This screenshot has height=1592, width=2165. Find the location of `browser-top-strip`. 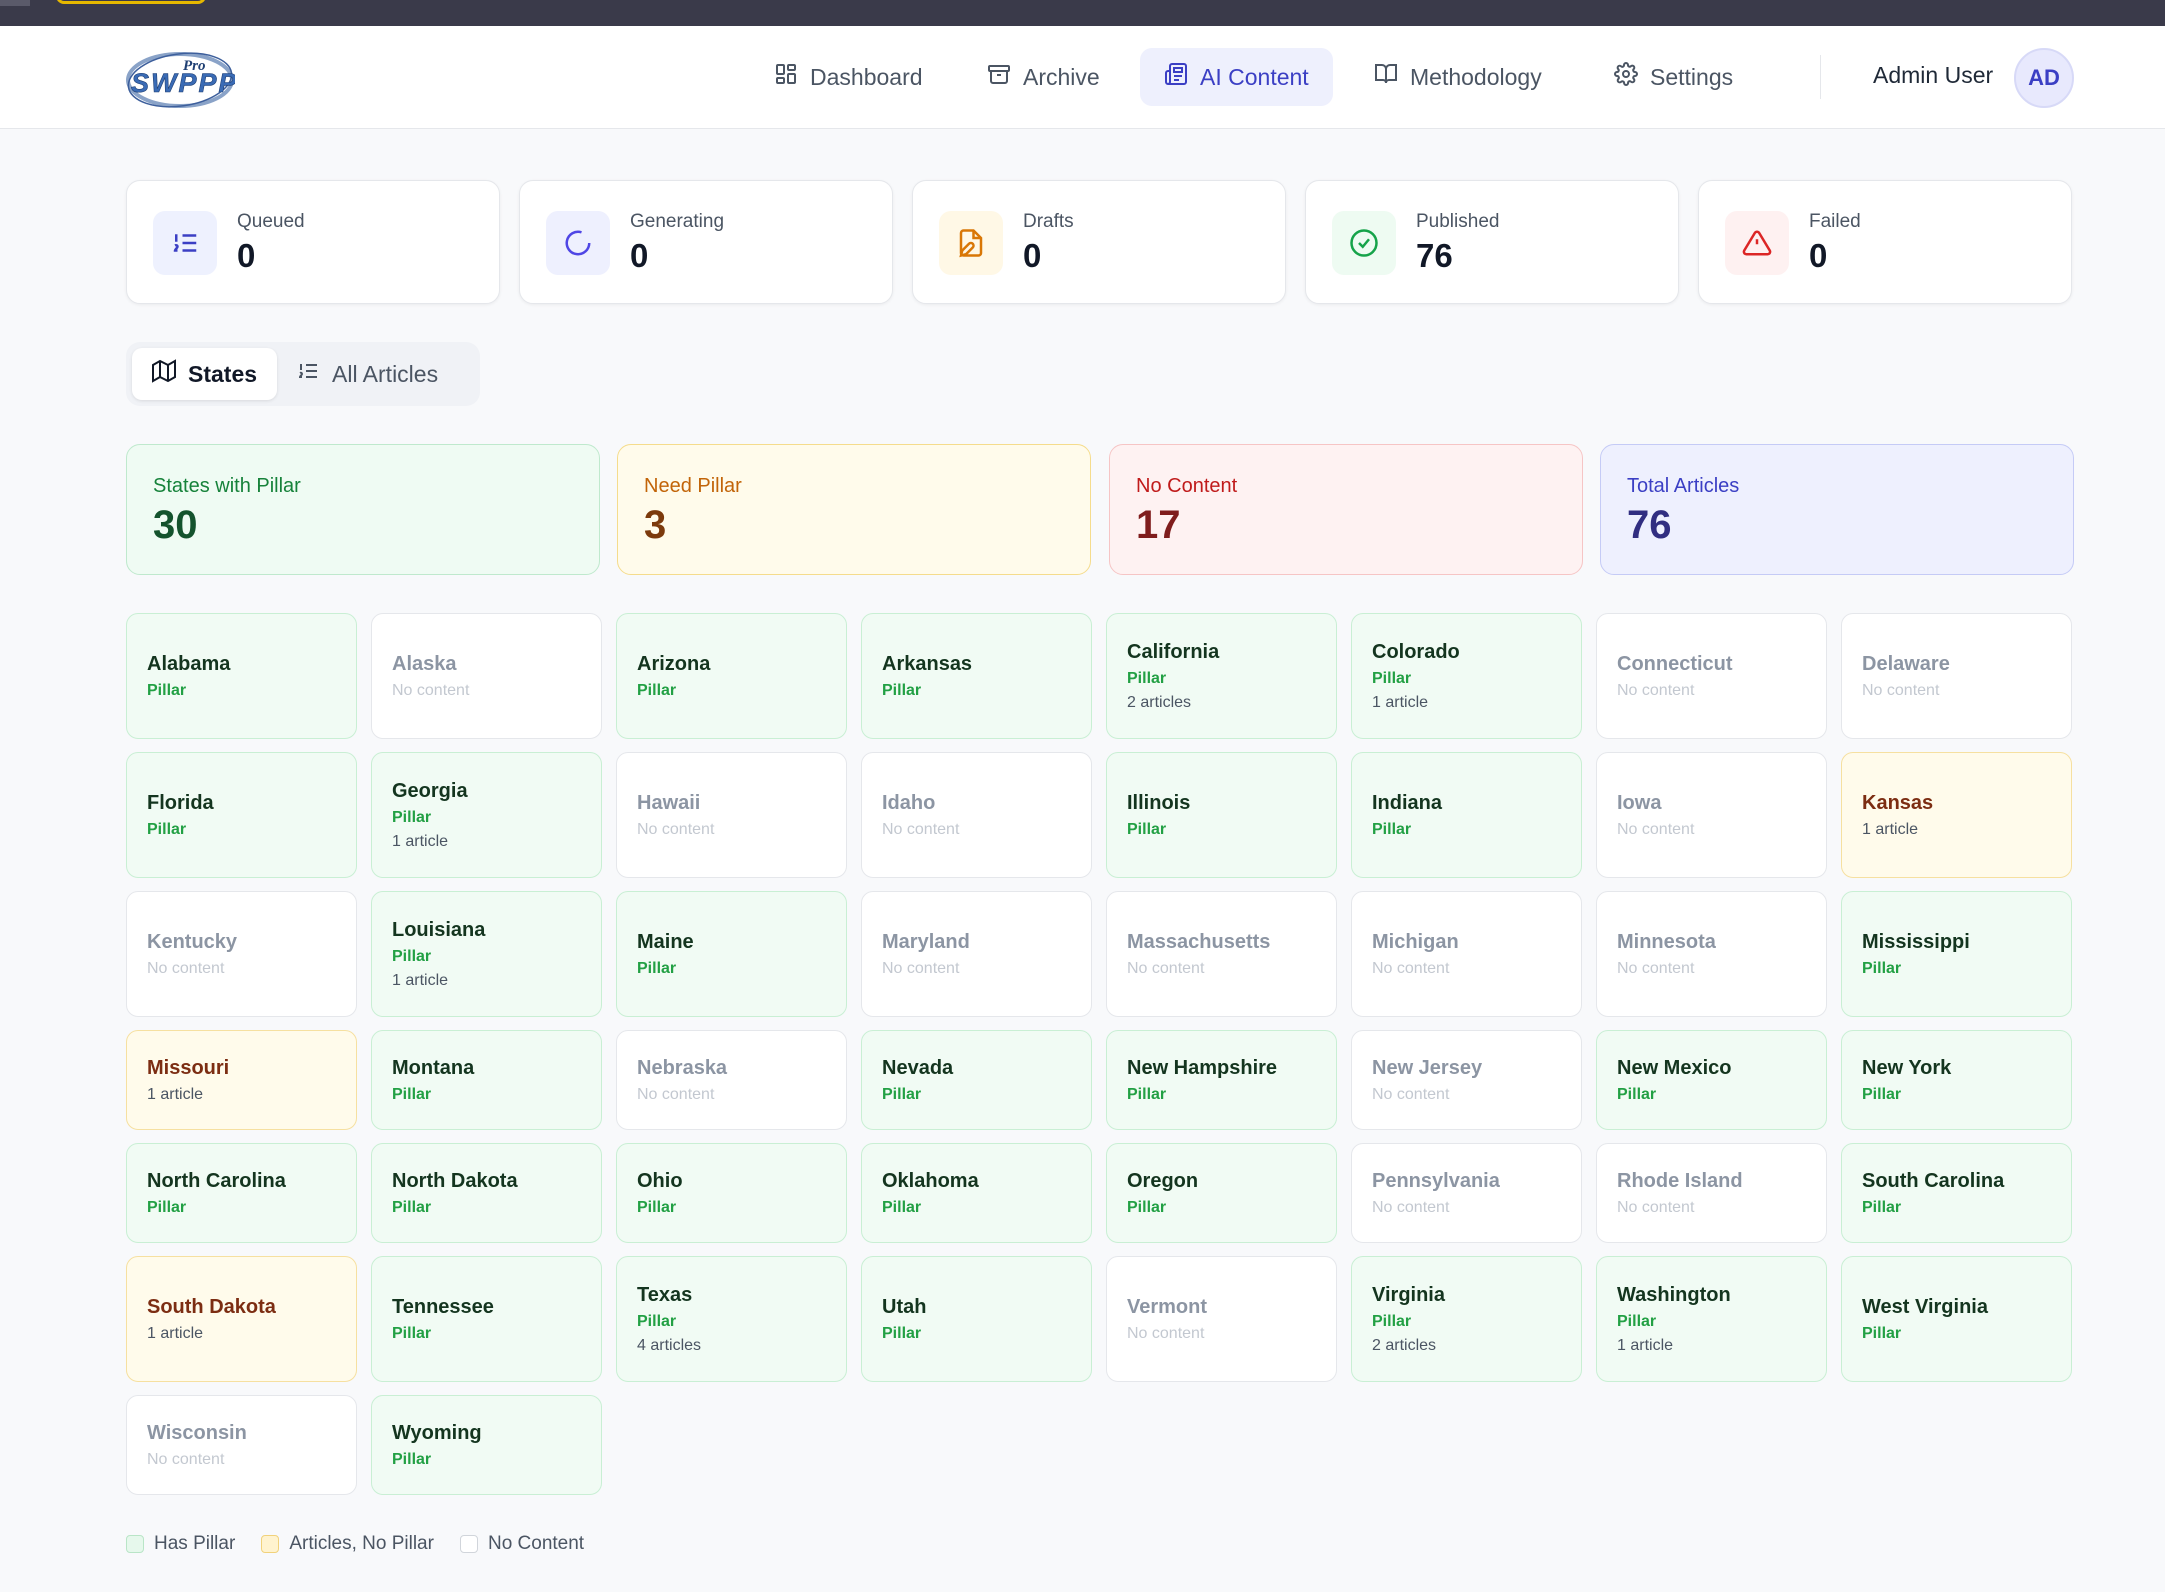

browser-top-strip is located at coordinates (1082, 13).